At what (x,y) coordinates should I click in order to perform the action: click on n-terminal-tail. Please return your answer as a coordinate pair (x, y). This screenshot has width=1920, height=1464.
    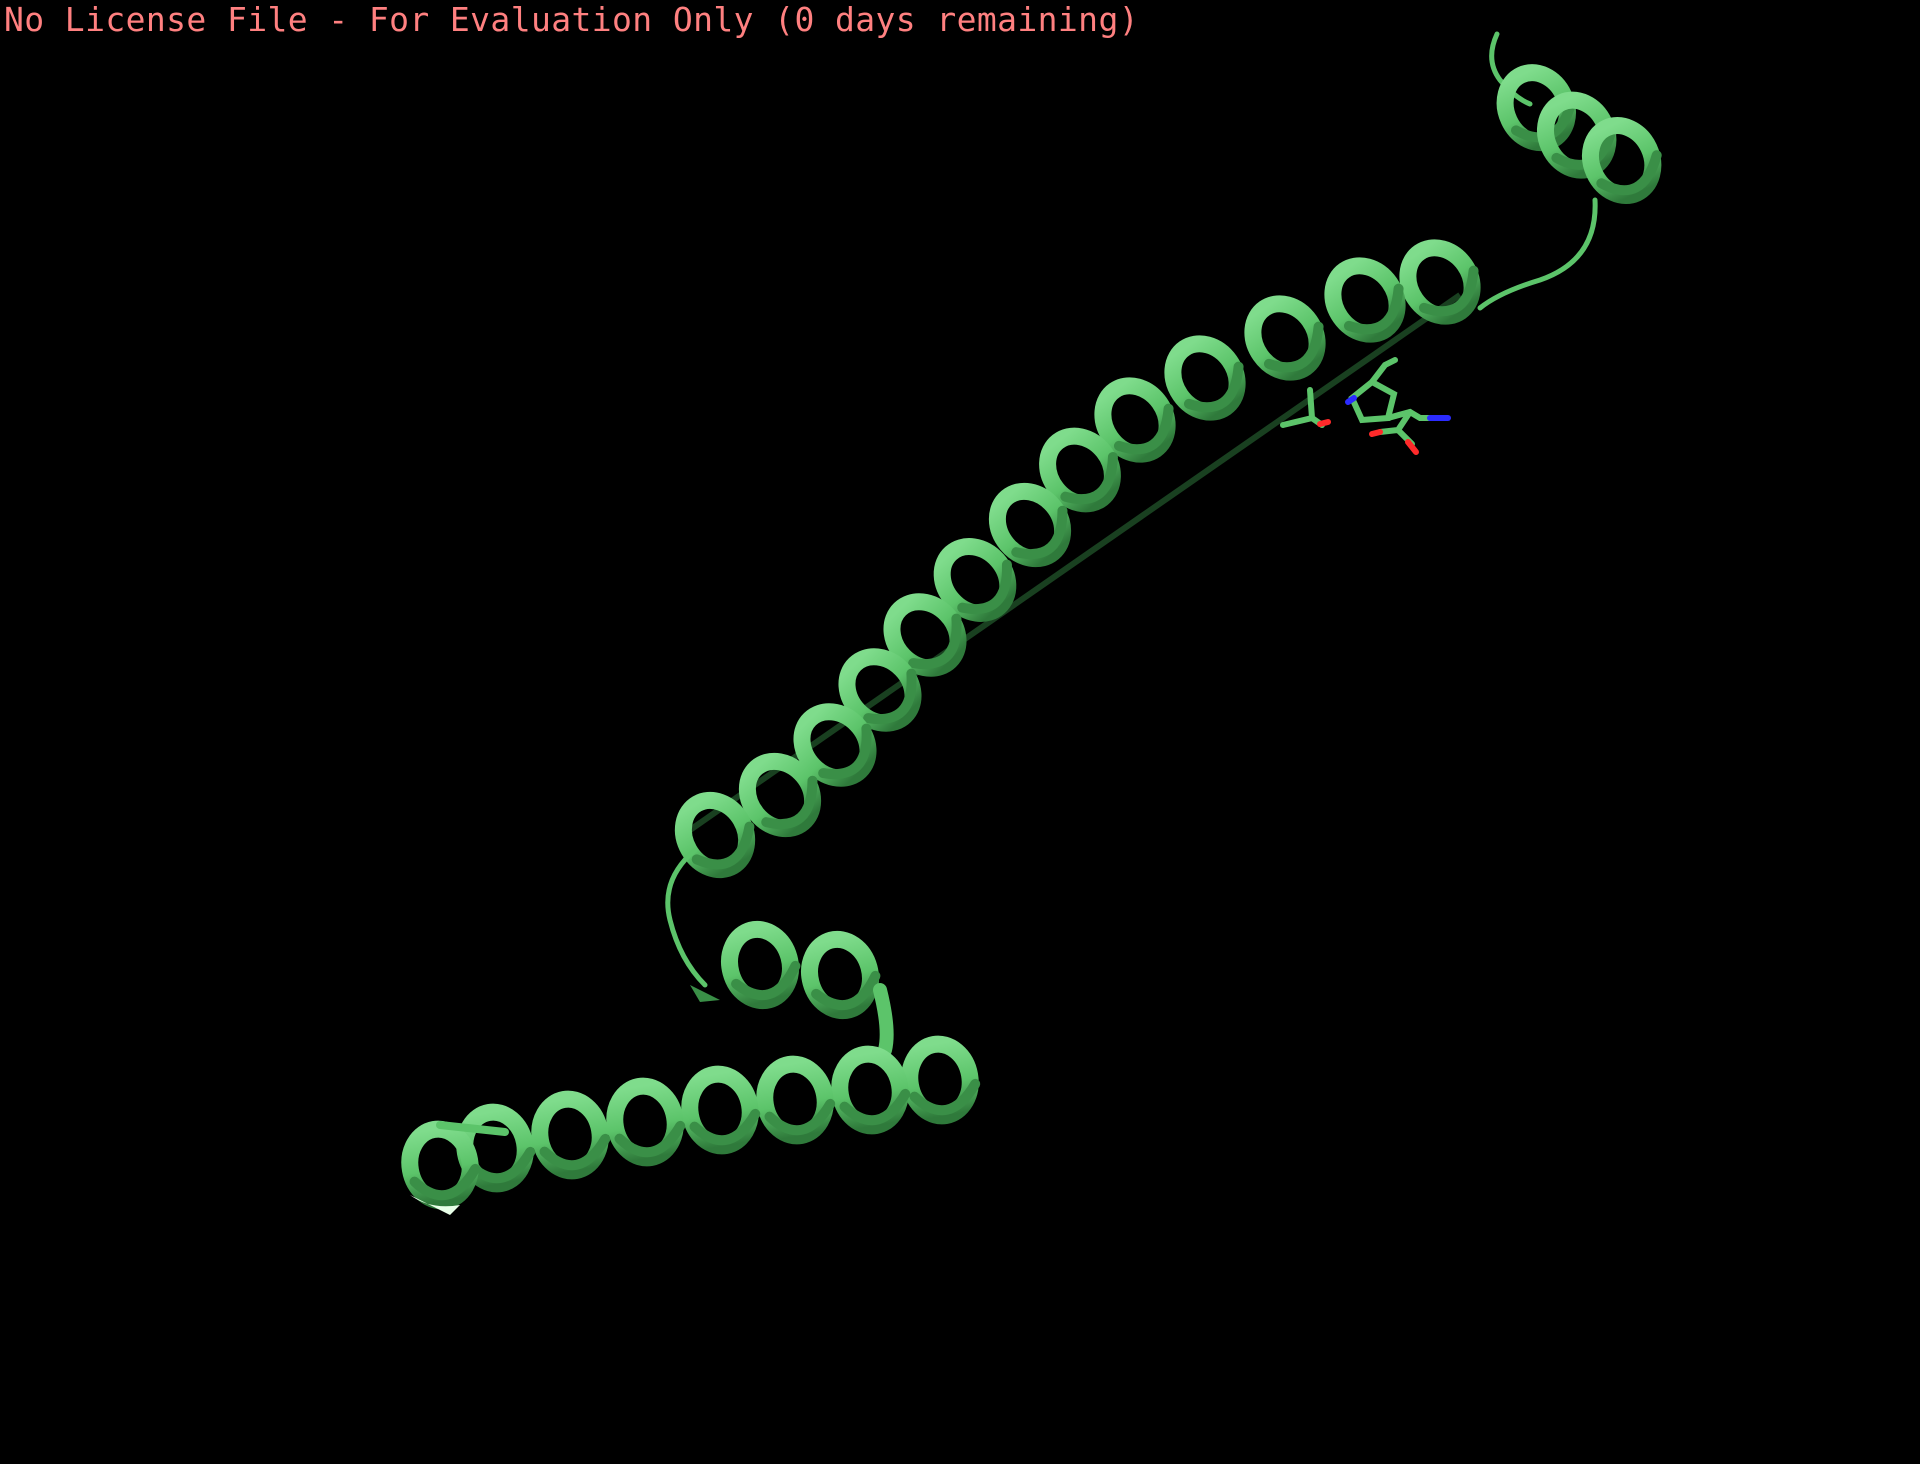
    Looking at the image, I should click on (1511, 69).